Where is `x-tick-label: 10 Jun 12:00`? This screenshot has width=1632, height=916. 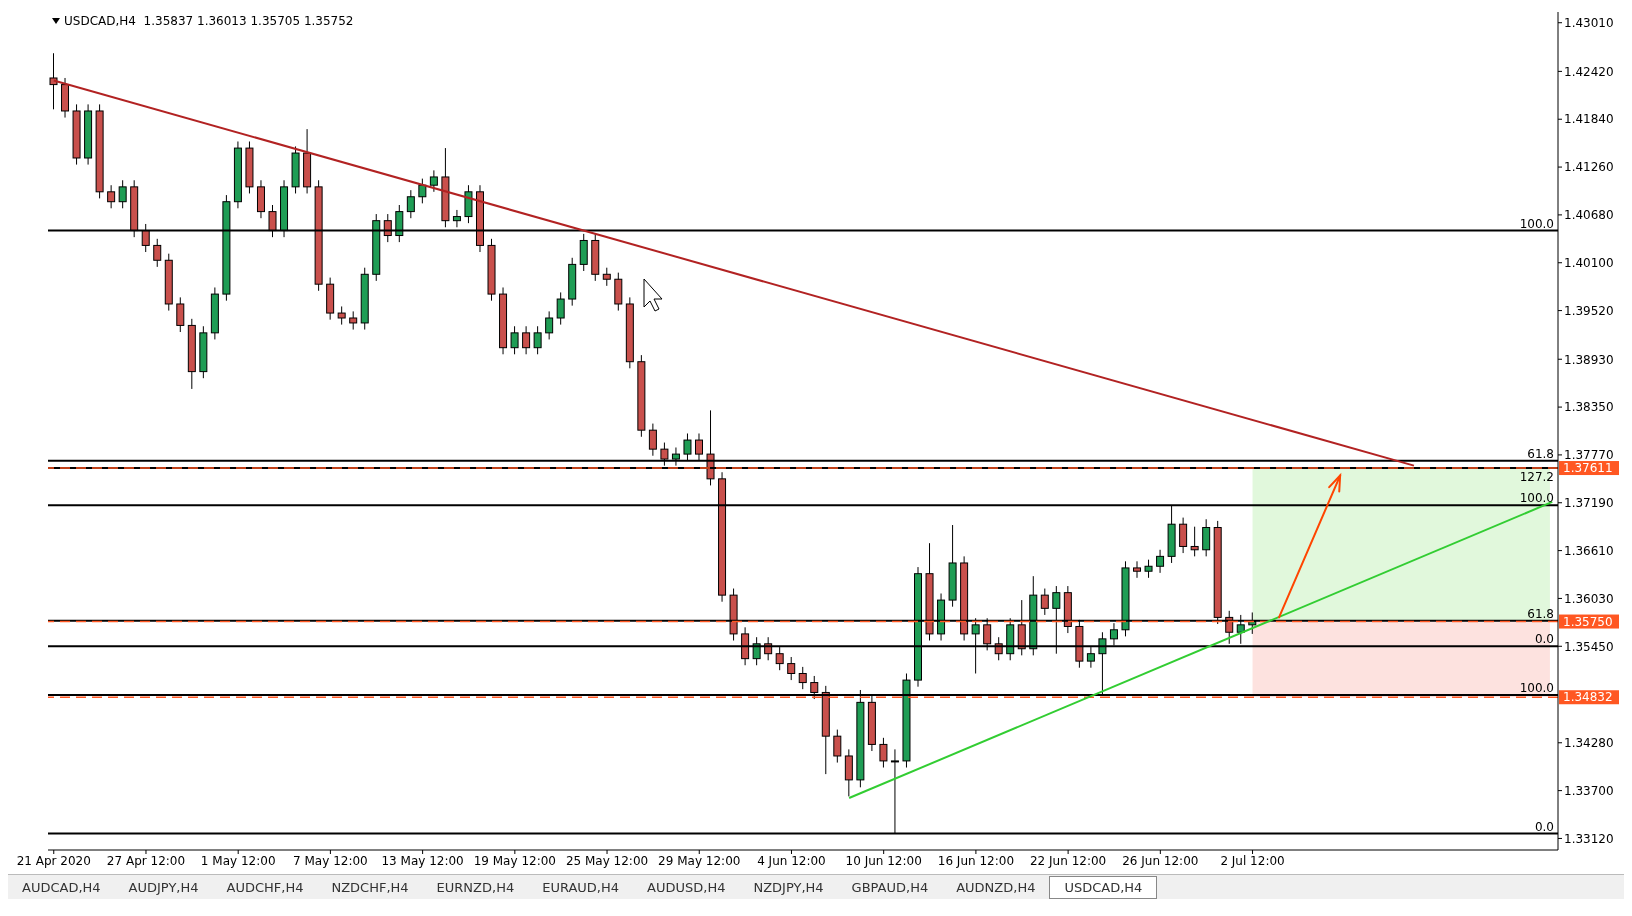
x-tick-label: 10 Jun 12:00 is located at coordinates (883, 860).